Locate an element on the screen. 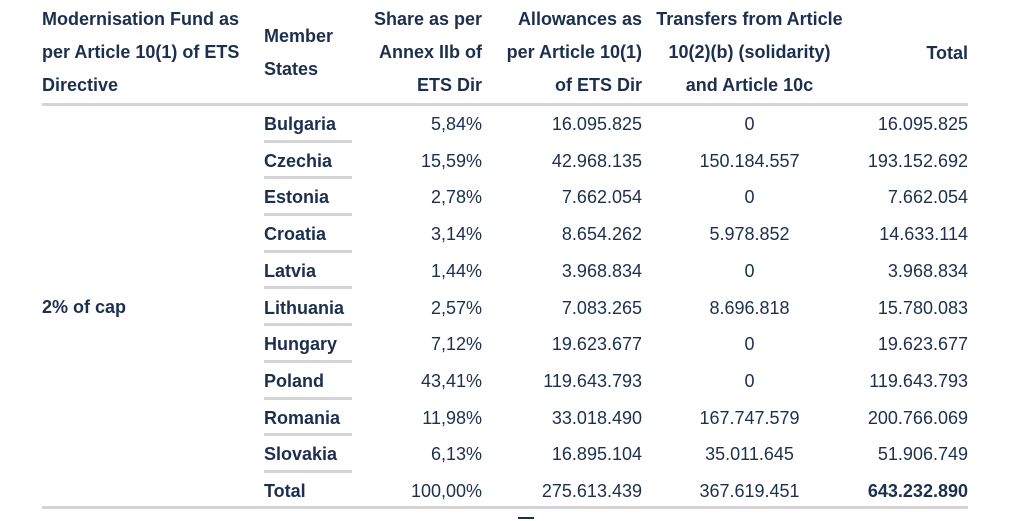 The width and height of the screenshot is (1024, 521). total-cell: 3.968.834 is located at coordinates (927, 270).